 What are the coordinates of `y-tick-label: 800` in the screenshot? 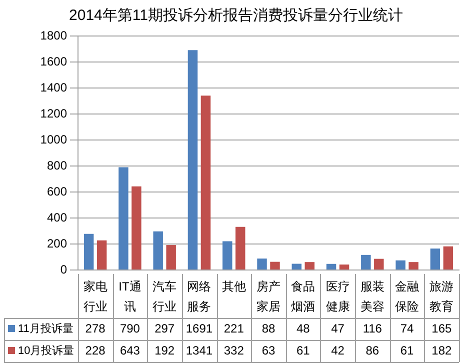 It's located at (57, 165).